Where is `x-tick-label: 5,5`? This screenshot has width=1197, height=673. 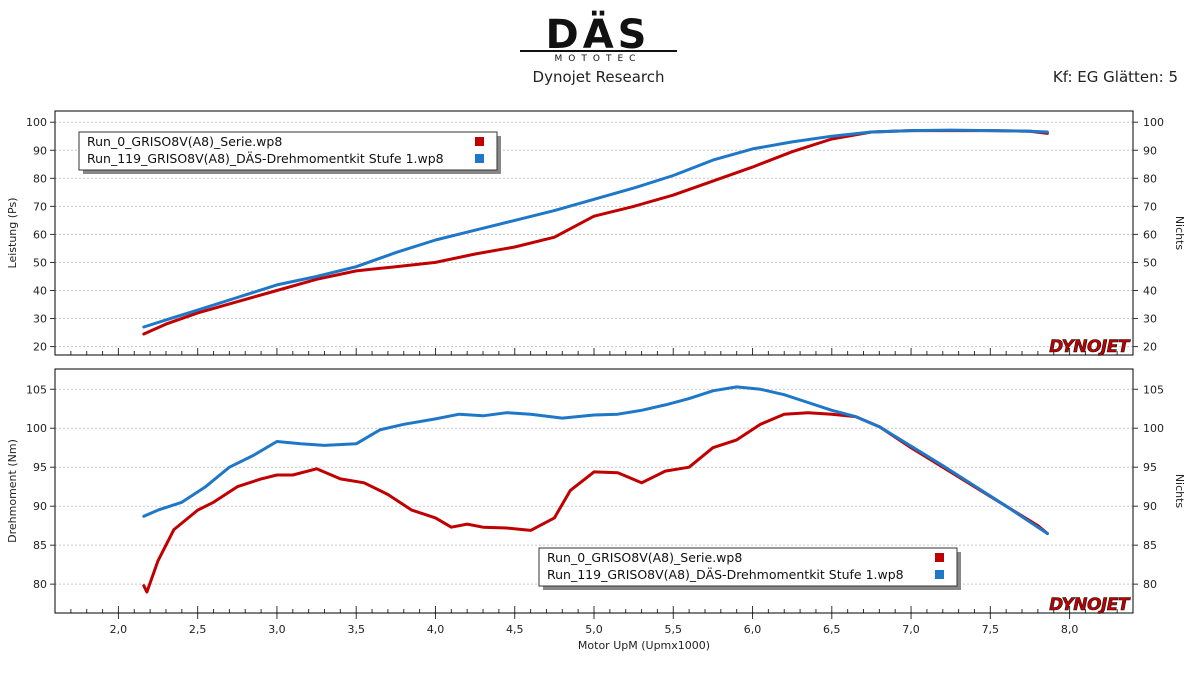 x-tick-label: 5,5 is located at coordinates (674, 629).